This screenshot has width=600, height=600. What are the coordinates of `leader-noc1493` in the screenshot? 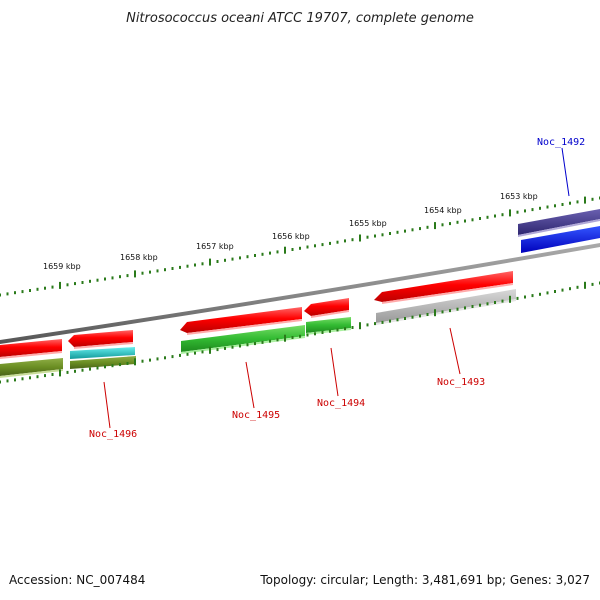 It's located at (455, 351).